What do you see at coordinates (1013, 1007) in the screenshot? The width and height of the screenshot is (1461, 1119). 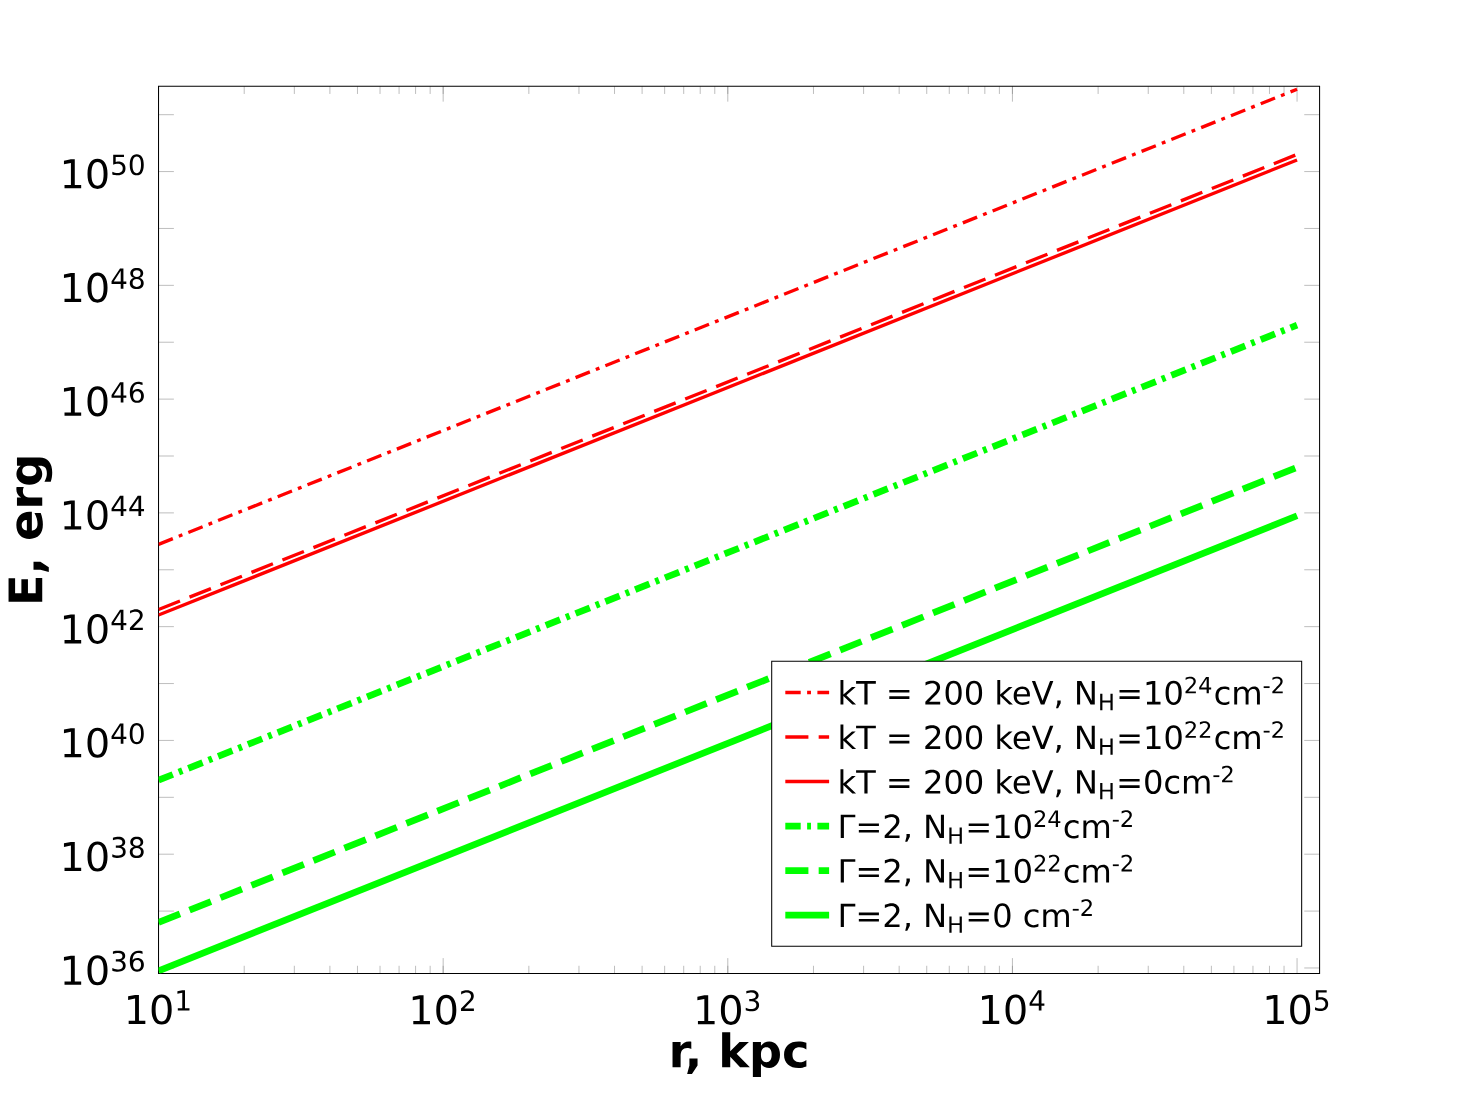 I see `x-tick-label: 10$^{4}$` at bounding box center [1013, 1007].